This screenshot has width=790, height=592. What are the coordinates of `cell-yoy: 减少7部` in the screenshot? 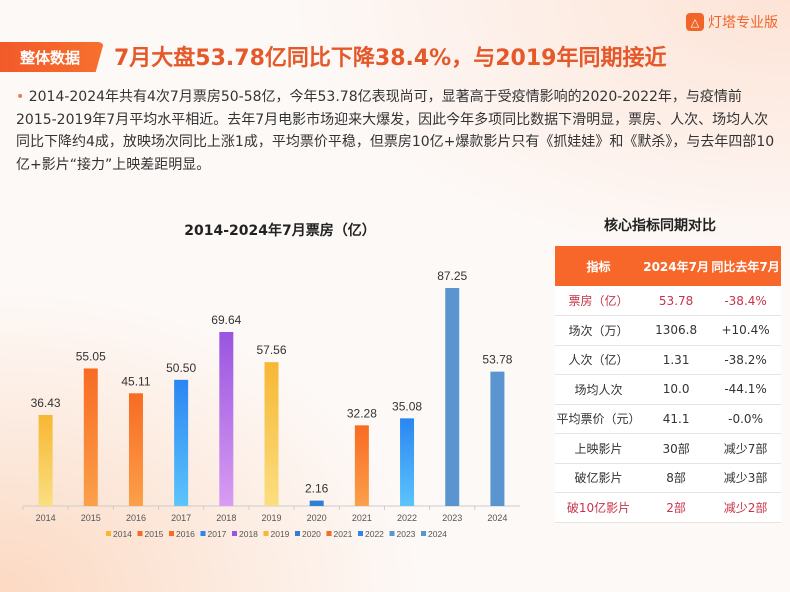 It's located at (745, 448).